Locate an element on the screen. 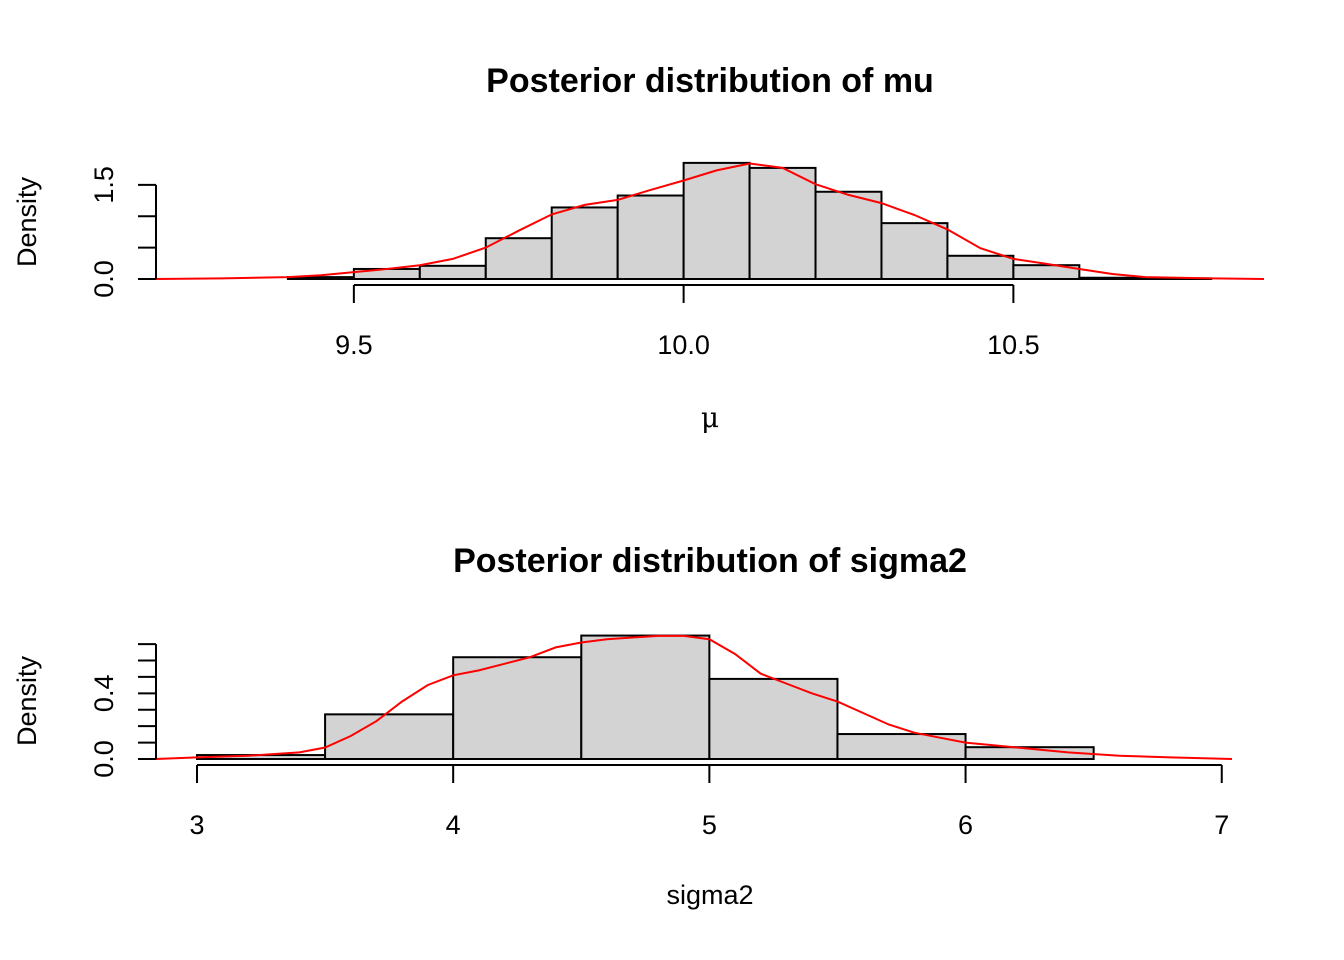 This screenshot has height=960, width=1344. sigma2-y-tick-label: 0.0 is located at coordinates (104, 759).